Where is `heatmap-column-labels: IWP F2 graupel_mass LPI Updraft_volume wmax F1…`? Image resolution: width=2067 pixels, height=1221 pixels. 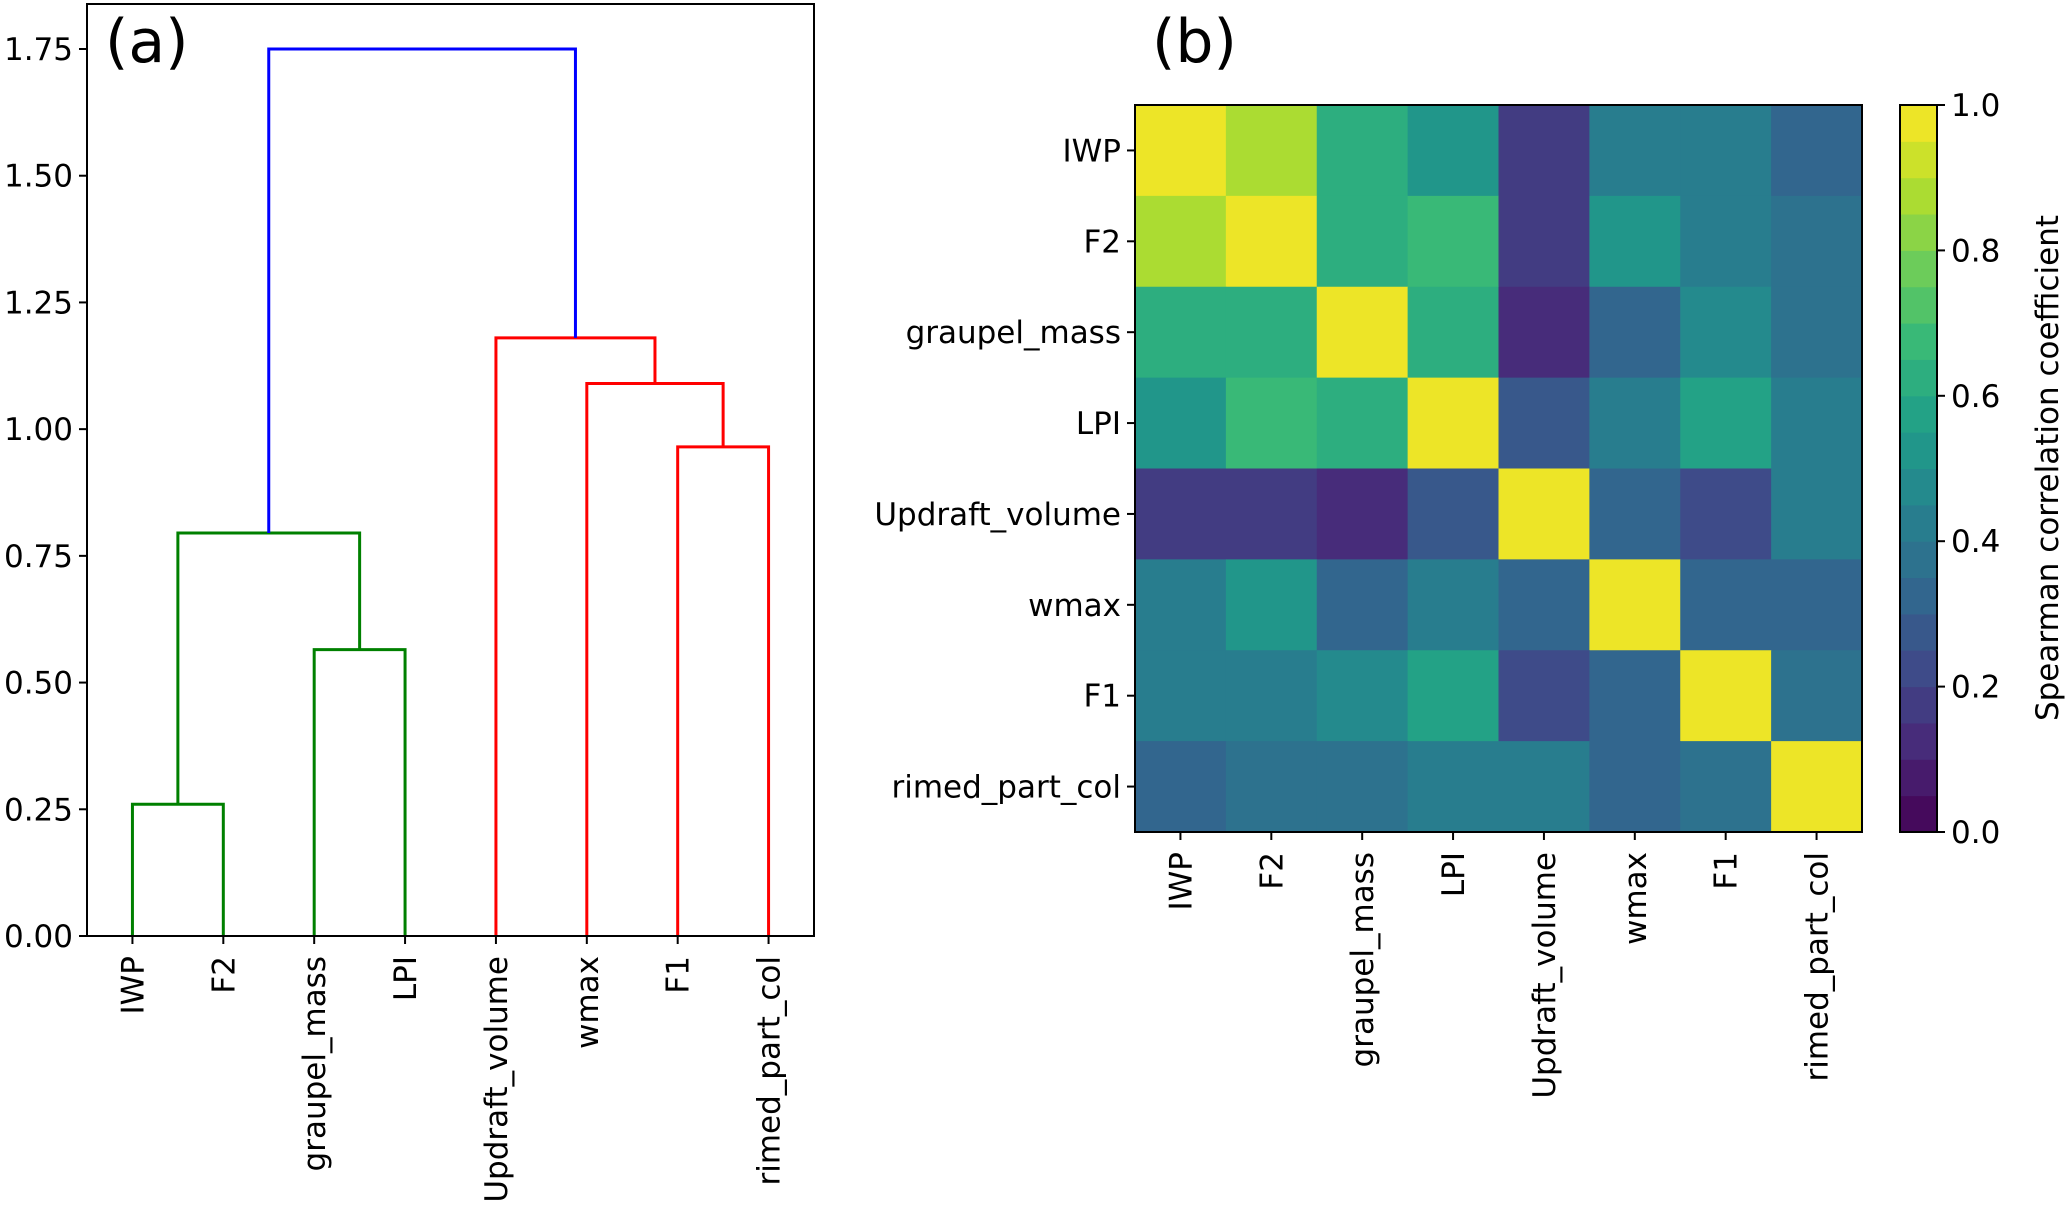
heatmap-column-labels: IWP F2 graupel_mass LPI Updraft_volume wmax F1… is located at coordinates (1499, 965).